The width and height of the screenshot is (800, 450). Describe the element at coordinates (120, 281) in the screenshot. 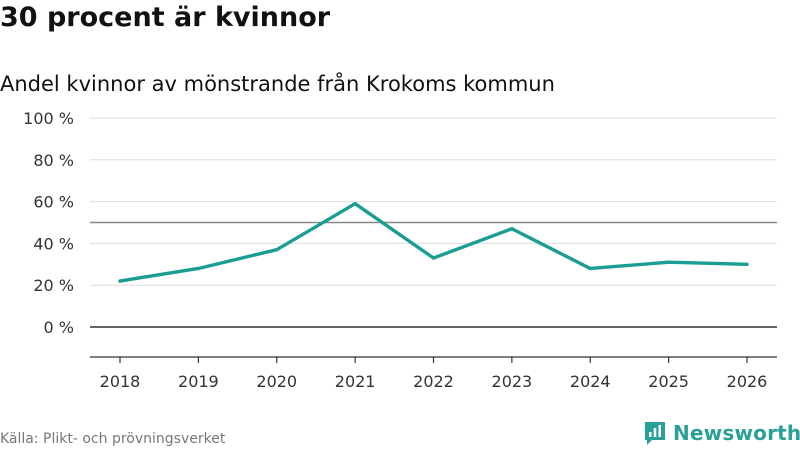

I see `data-point-2018` at that location.